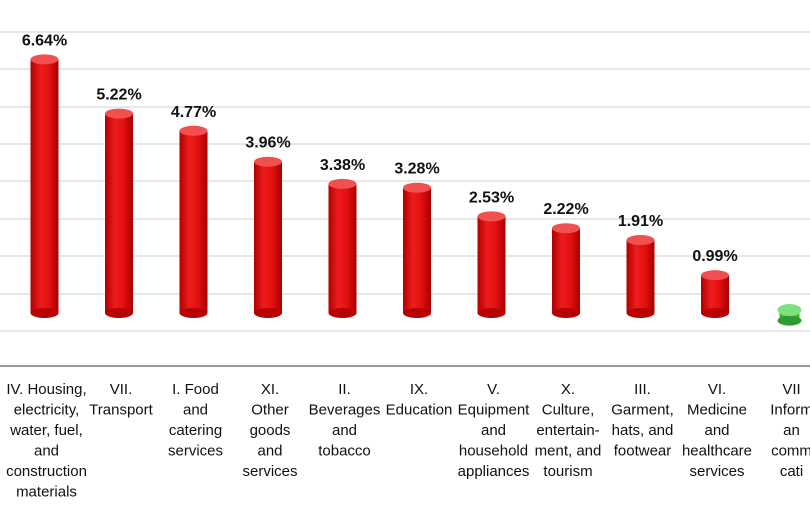  Describe the element at coordinates (267, 143) in the screenshot. I see `value-label: 3.96%` at that location.